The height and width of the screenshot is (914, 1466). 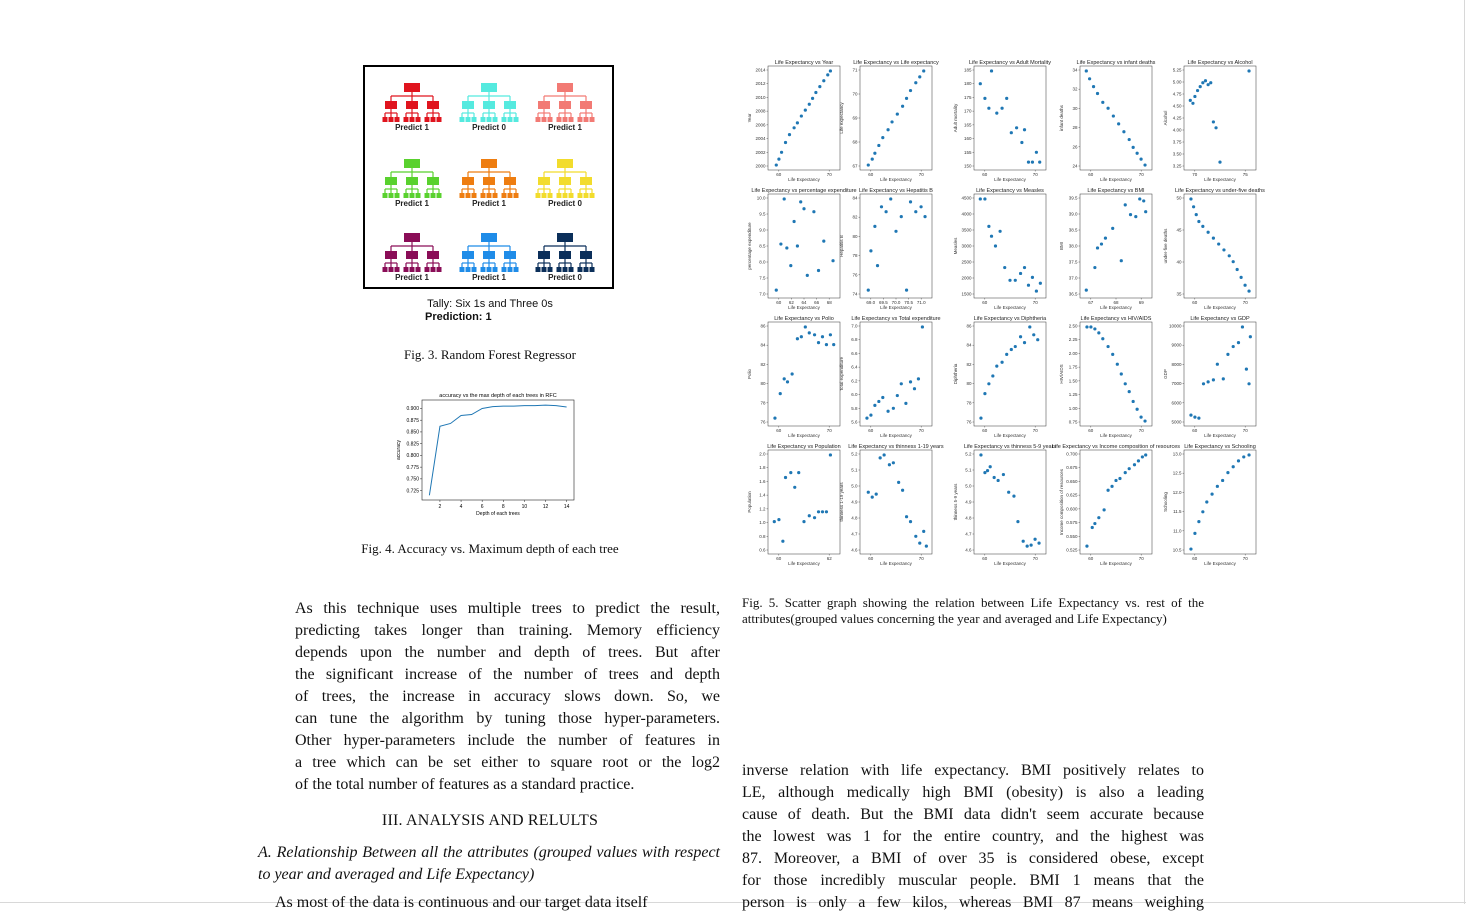 What do you see at coordinates (490, 820) in the screenshot?
I see `section-heading-text: III. ANALYSIS AND RELULTS` at bounding box center [490, 820].